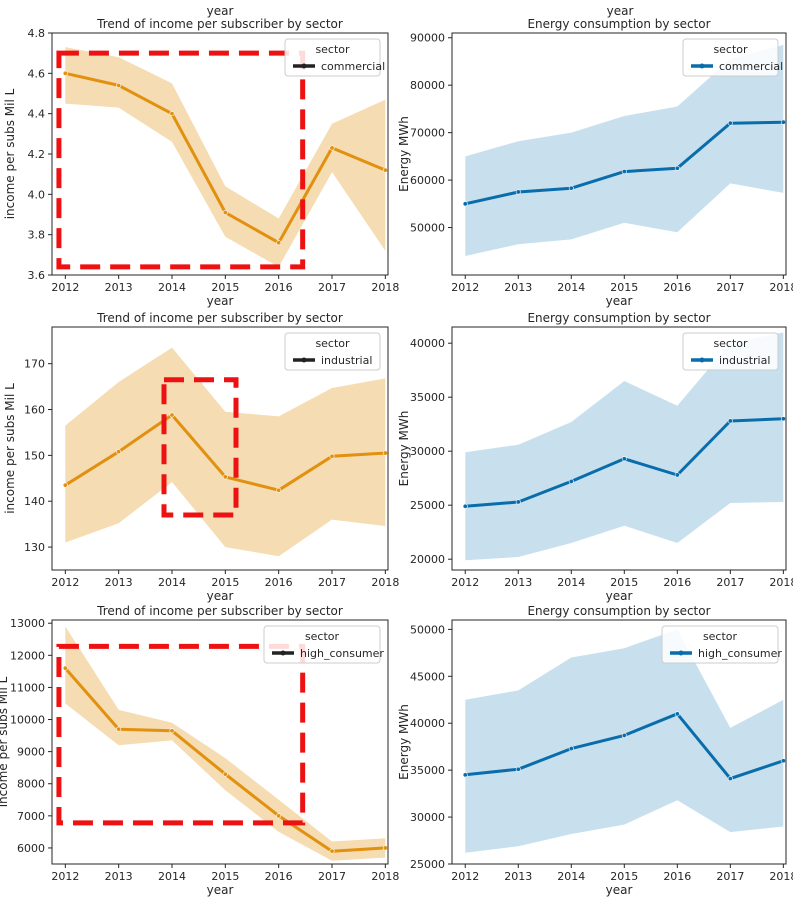  What do you see at coordinates (37, 275) in the screenshot?
I see `y-tick-label: 3.6` at bounding box center [37, 275].